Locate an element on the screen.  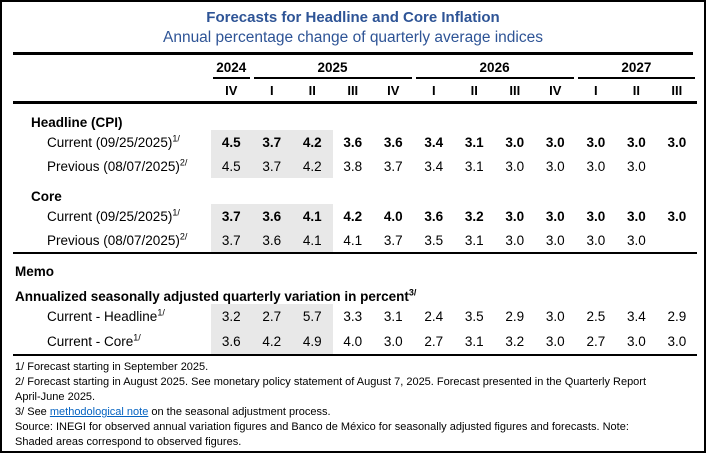
value-cell: 4.9 is located at coordinates (312, 342).